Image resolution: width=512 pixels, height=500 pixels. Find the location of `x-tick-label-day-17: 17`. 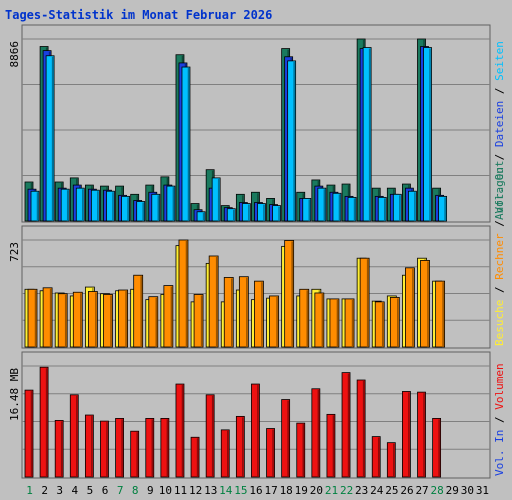

x-tick-label-day-17: 17 is located at coordinates (270, 490).